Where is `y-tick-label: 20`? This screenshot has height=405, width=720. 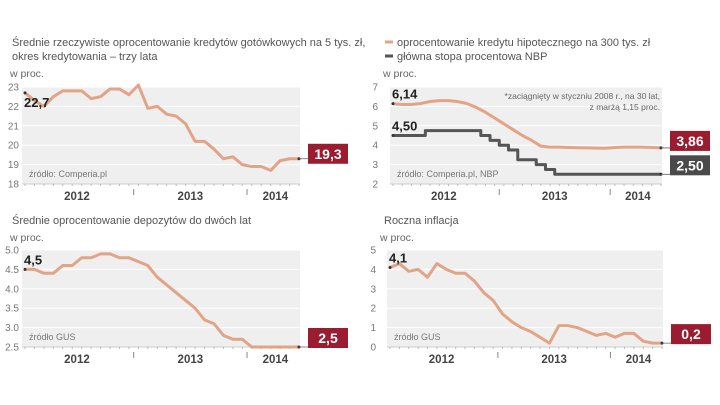
y-tick-label: 20 is located at coordinates (14, 146).